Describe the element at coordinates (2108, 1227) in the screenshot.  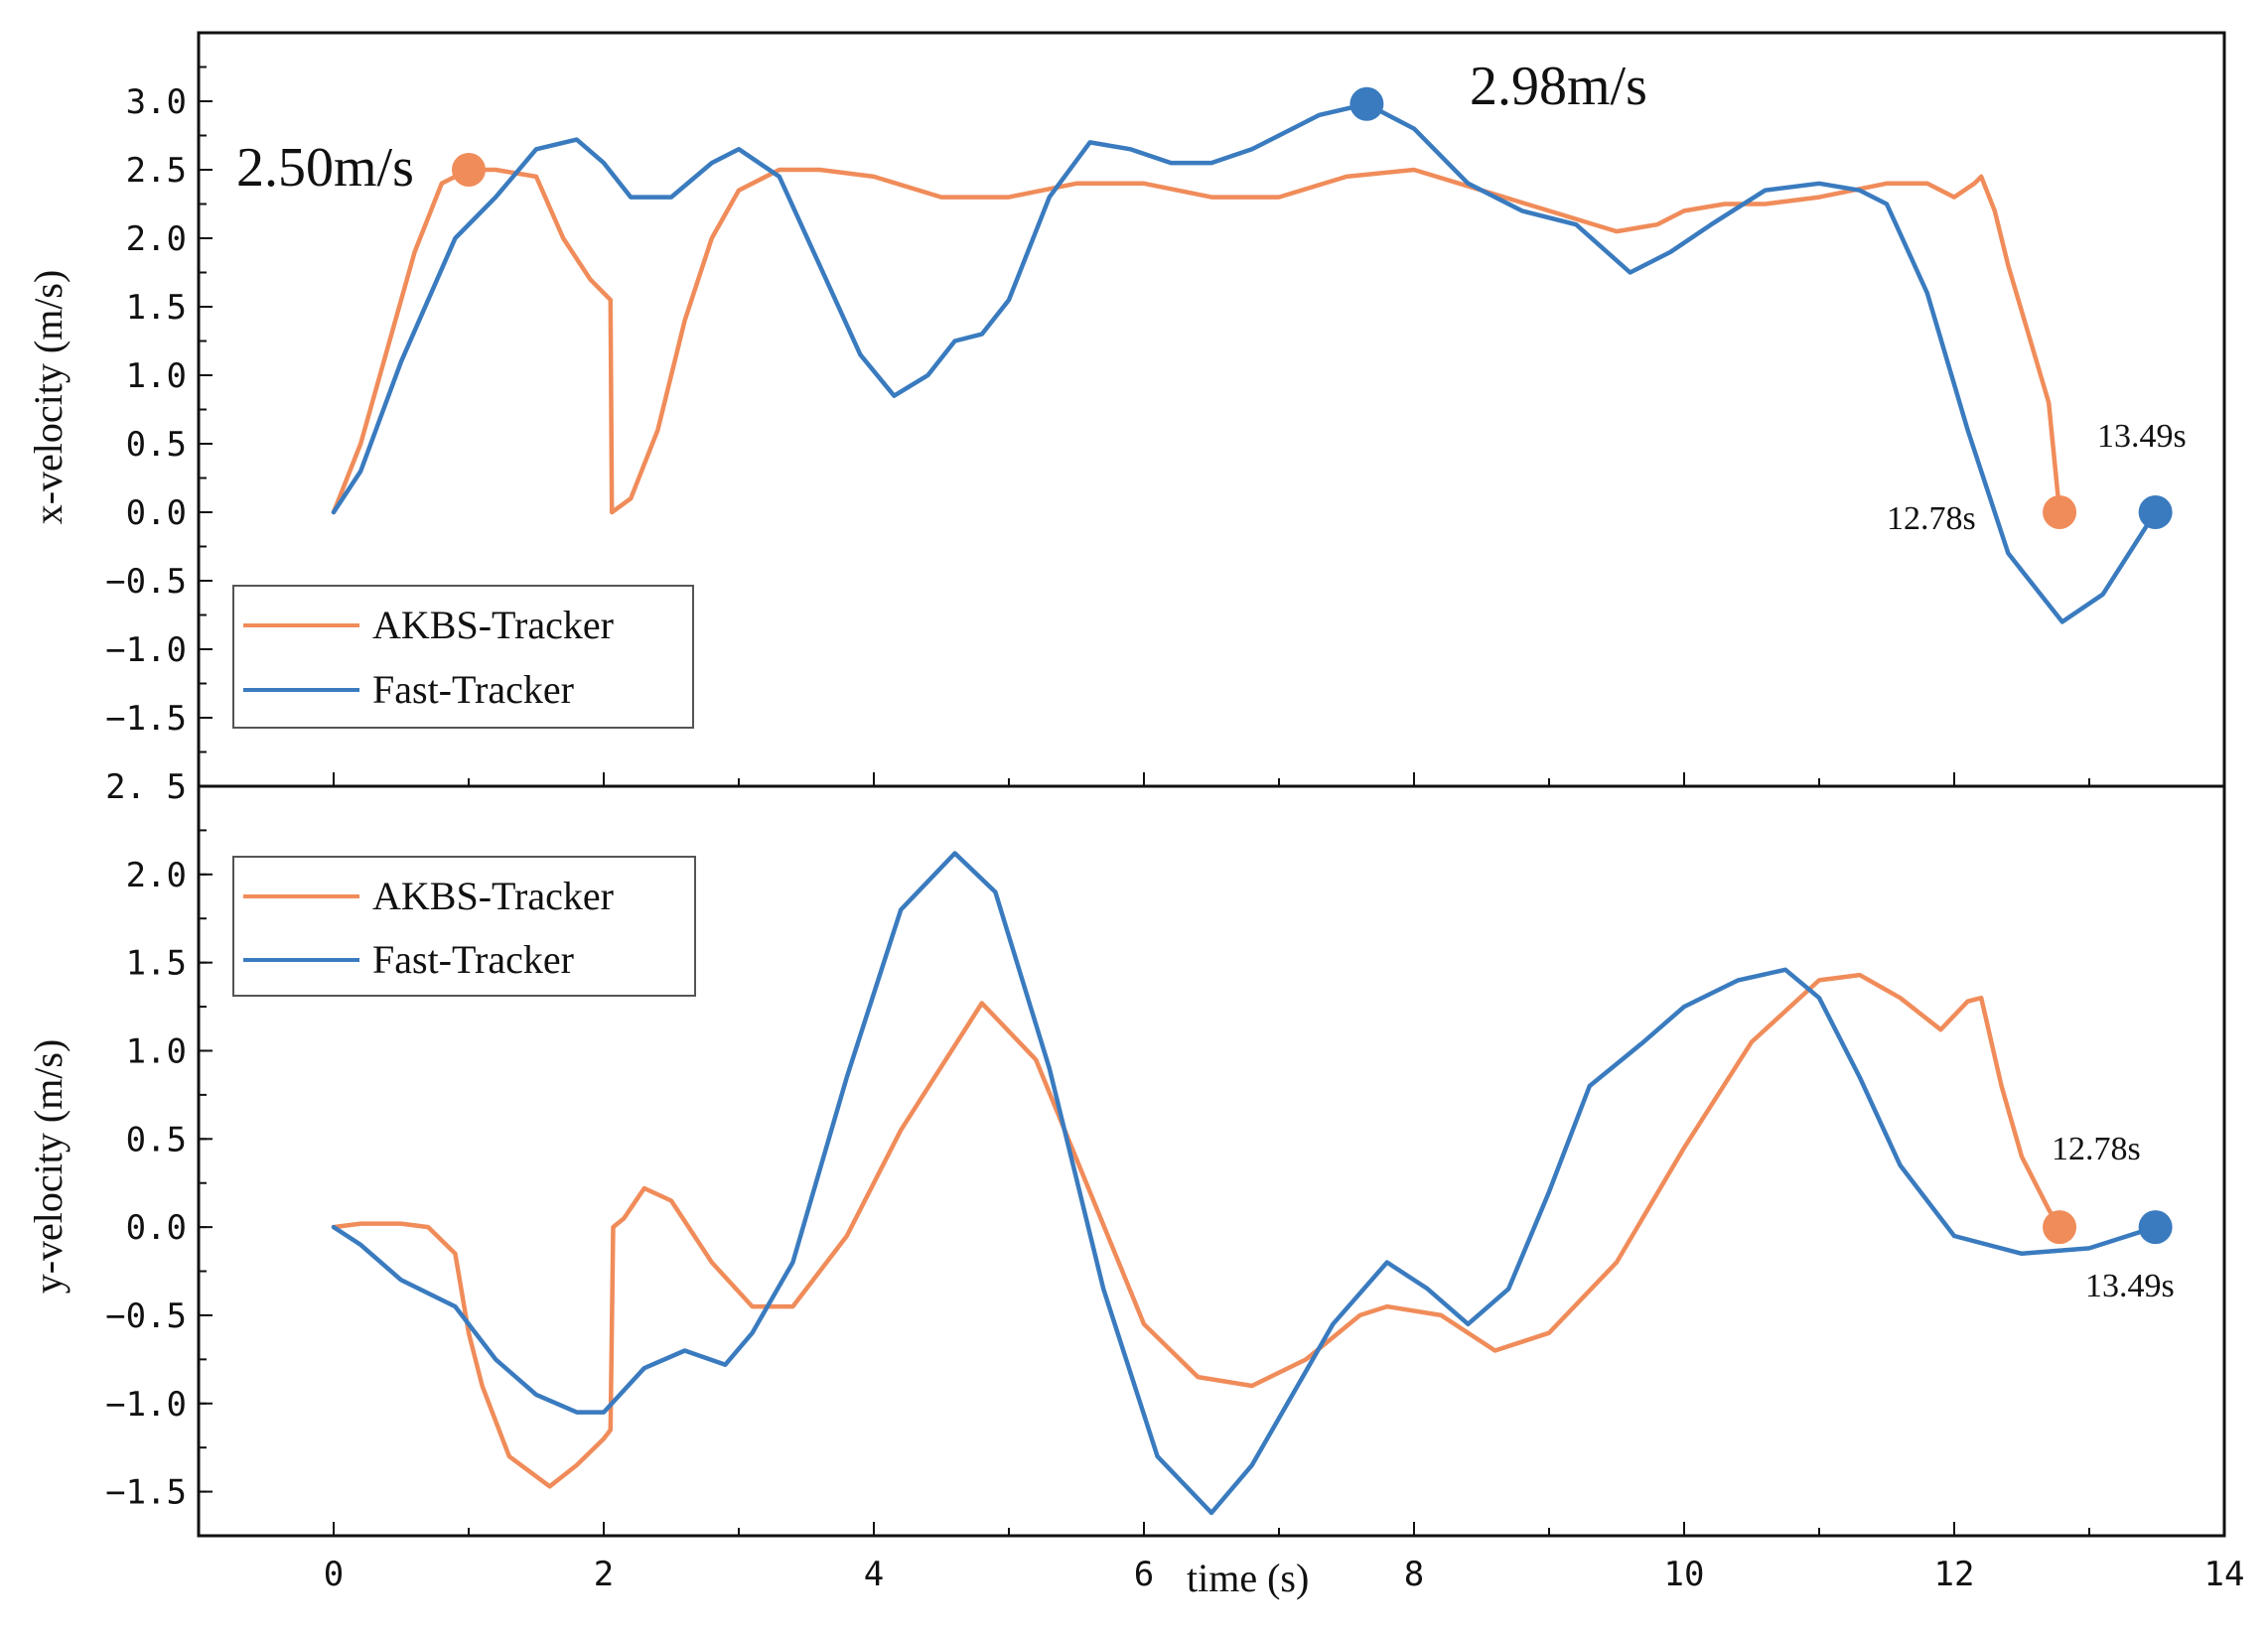
I see `y-velocity-markers` at that location.